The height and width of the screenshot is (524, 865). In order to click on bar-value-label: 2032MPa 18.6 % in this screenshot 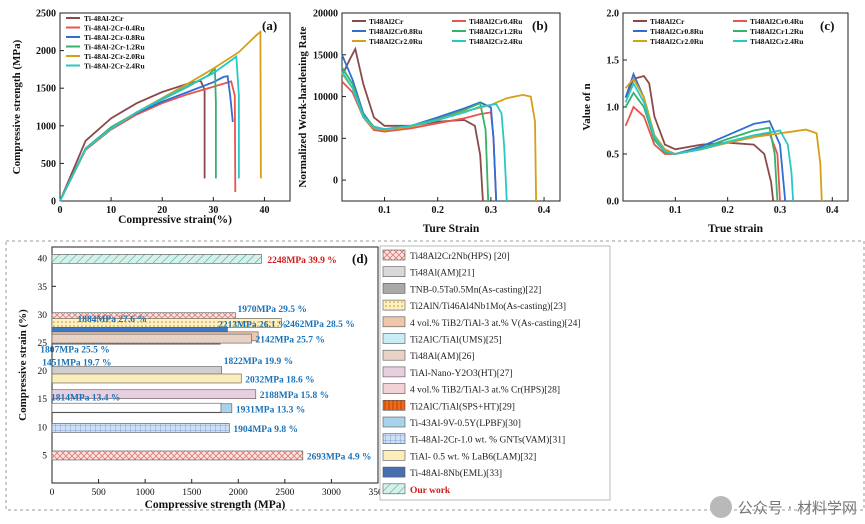, I will do `click(279, 380)`.